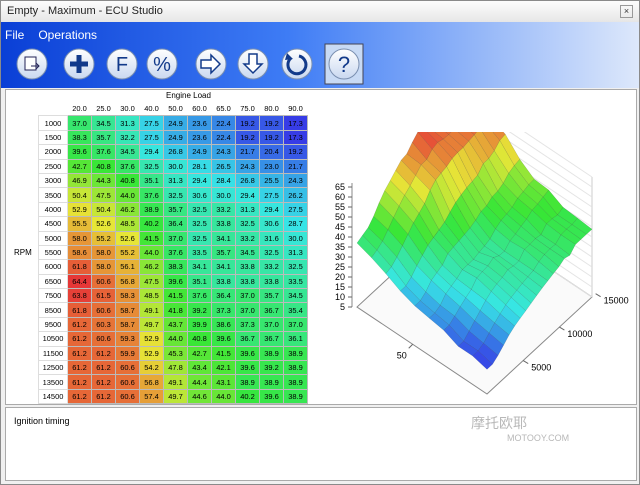  I want to click on tool-down, so click(253, 64).